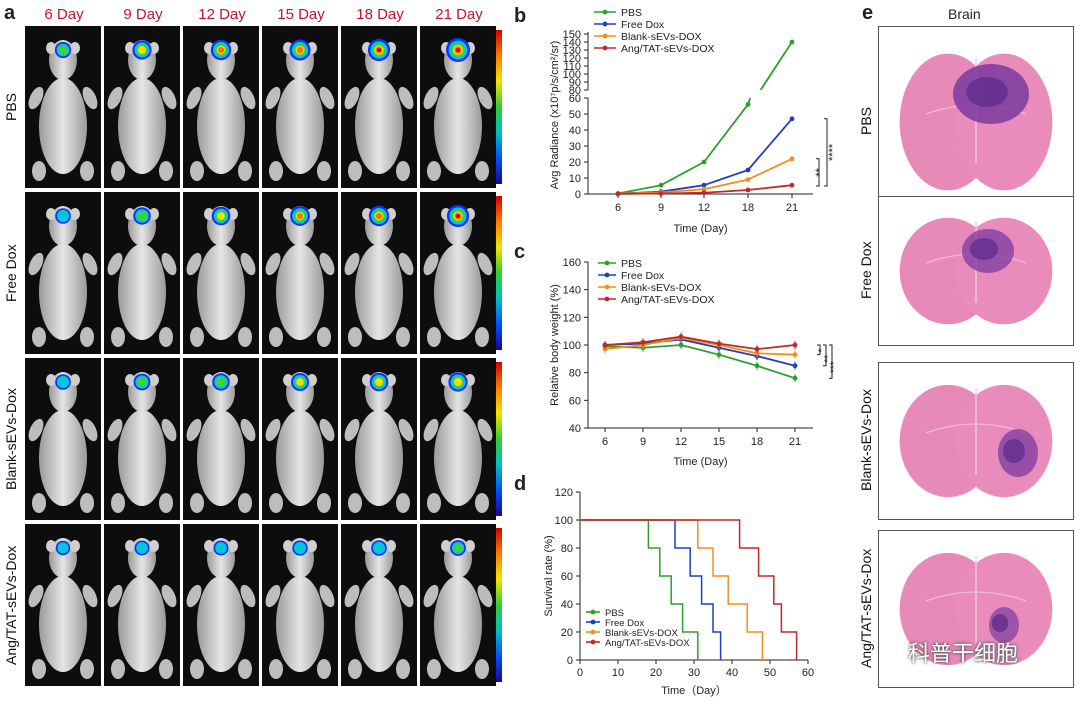  I want to click on x-tick-label: 12, so click(681, 442).